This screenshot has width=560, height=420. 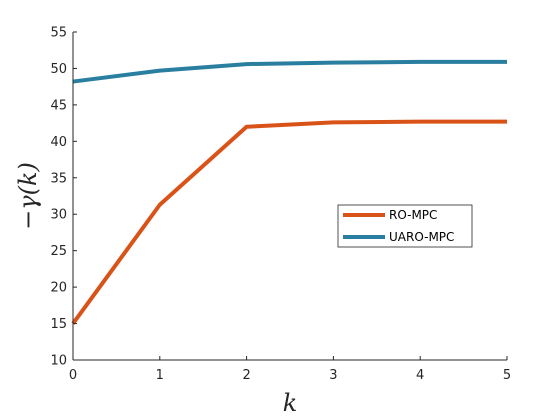 I want to click on x-tick-label: 3, so click(x=333, y=375).